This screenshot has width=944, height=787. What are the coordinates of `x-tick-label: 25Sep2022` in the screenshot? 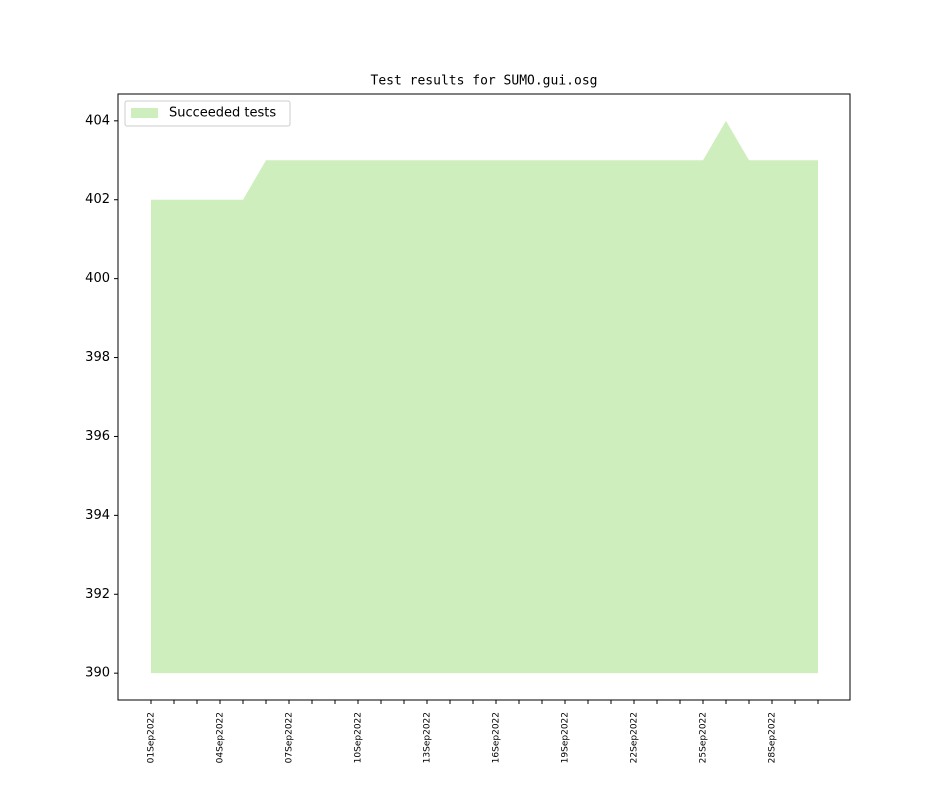 It's located at (704, 737).